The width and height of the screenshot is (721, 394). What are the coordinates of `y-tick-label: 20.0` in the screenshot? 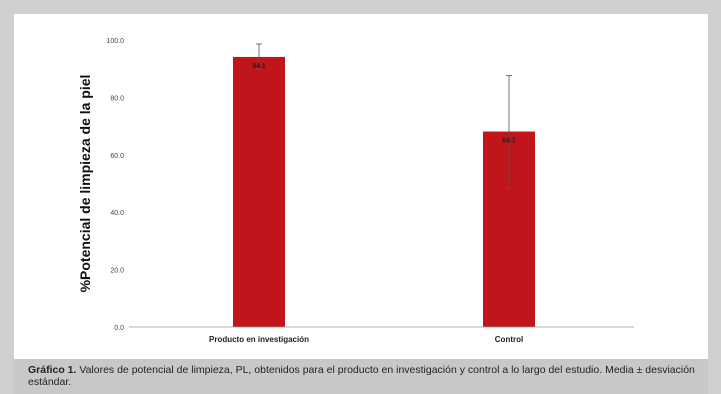 It's located at (117, 271).